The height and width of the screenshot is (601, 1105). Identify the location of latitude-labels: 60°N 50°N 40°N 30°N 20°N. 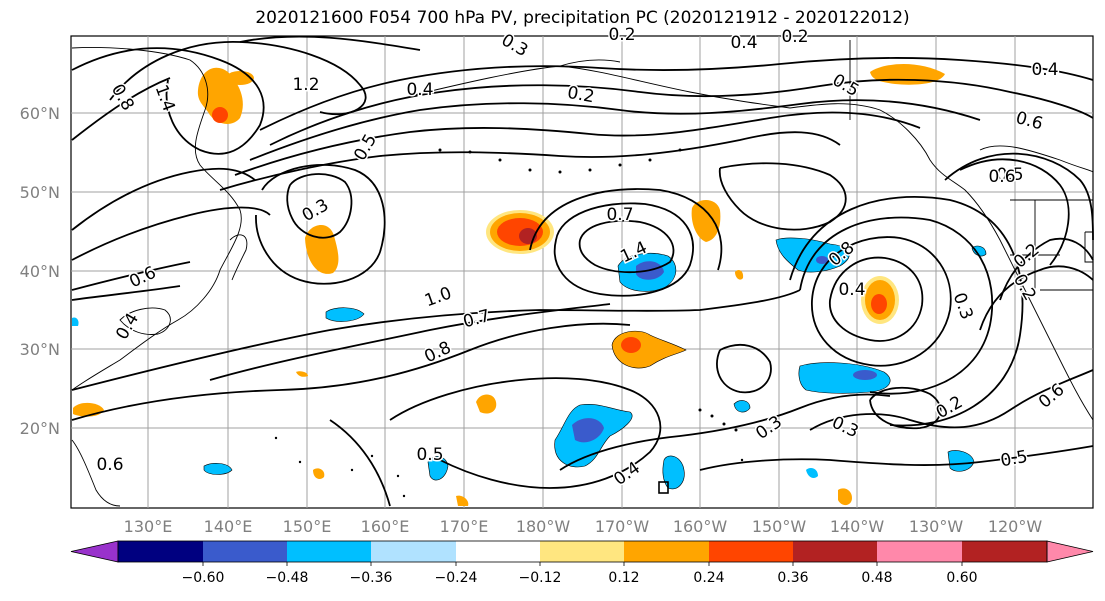
(40, 271).